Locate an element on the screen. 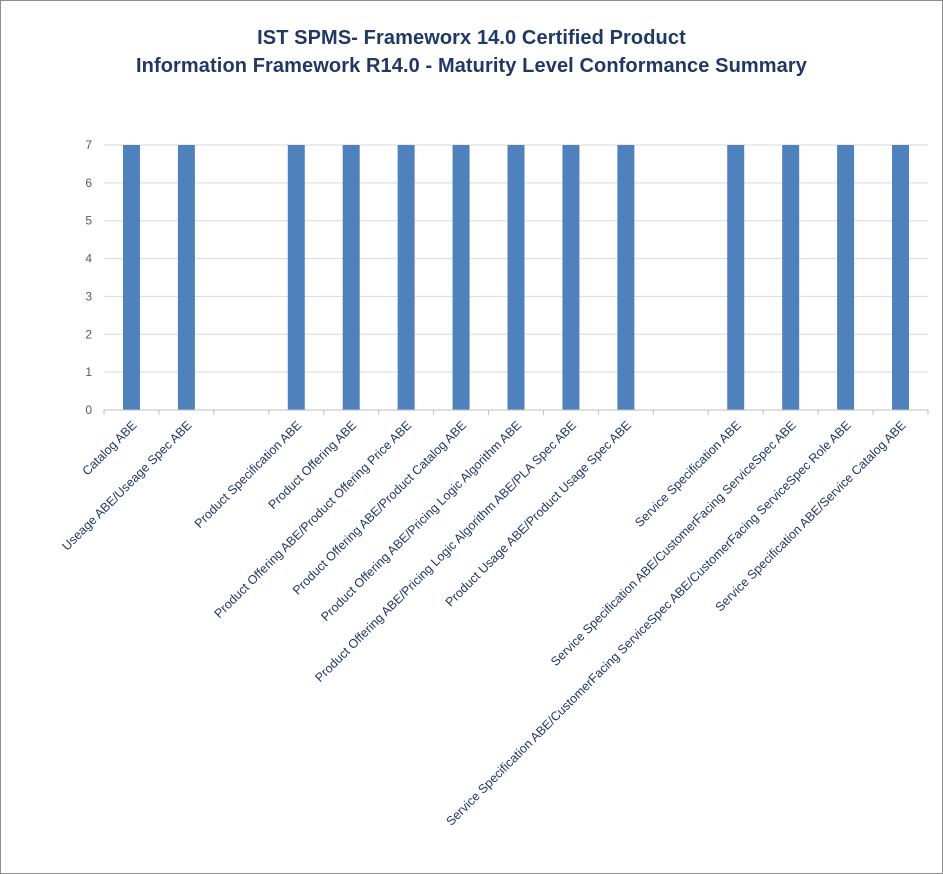 The image size is (943, 874). y-tick-label: 3 is located at coordinates (88, 296).